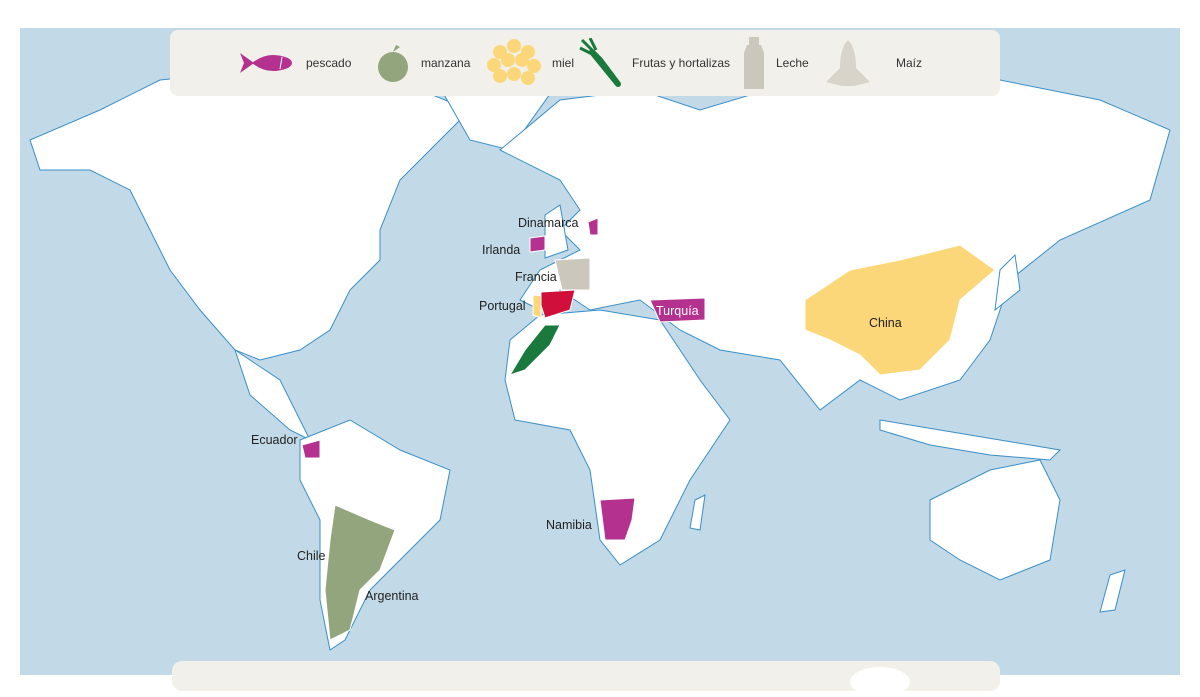  I want to click on country-ecuador, so click(311, 449).